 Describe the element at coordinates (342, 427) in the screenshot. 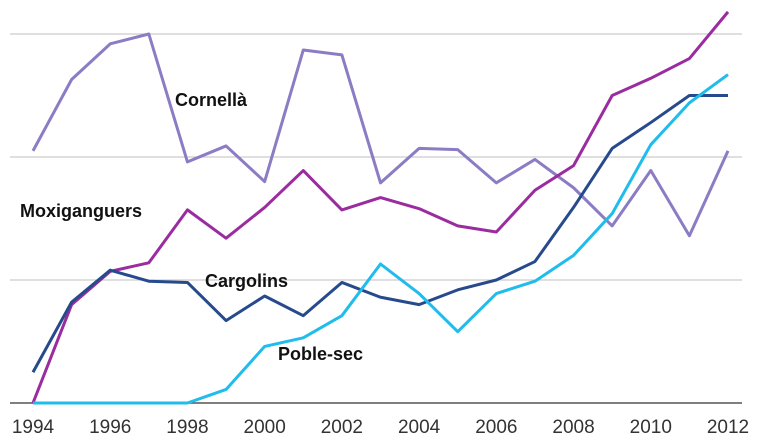

I see `x-tick-label: 2002` at that location.